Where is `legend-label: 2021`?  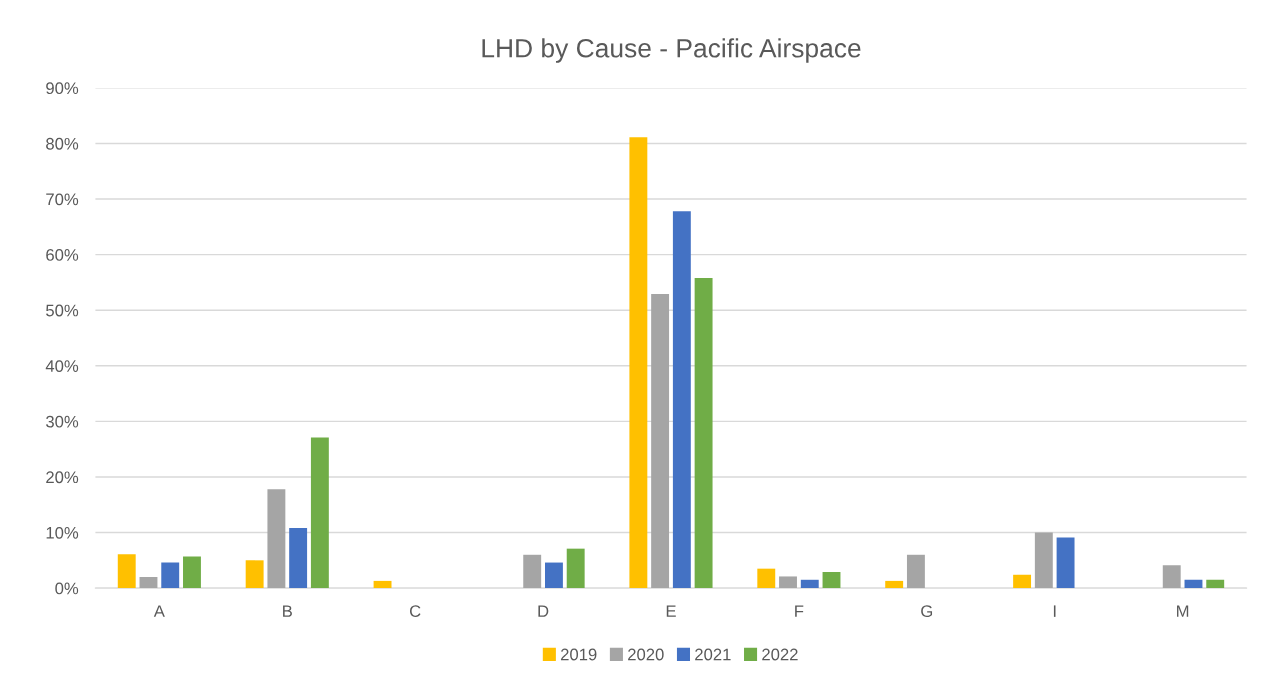 legend-label: 2021 is located at coordinates (713, 654).